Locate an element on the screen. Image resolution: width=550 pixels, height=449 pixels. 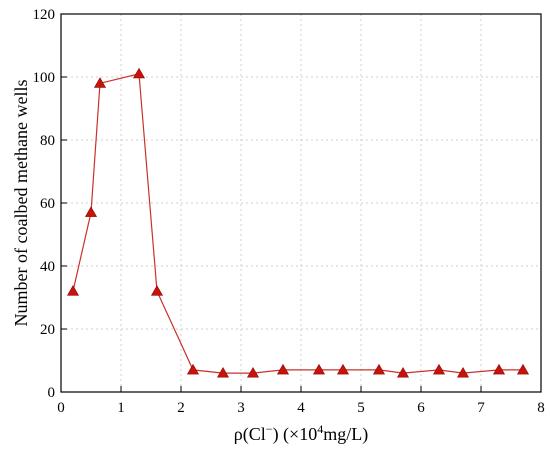
x-axis-title-unit: mg/L) is located at coordinates (345, 434).